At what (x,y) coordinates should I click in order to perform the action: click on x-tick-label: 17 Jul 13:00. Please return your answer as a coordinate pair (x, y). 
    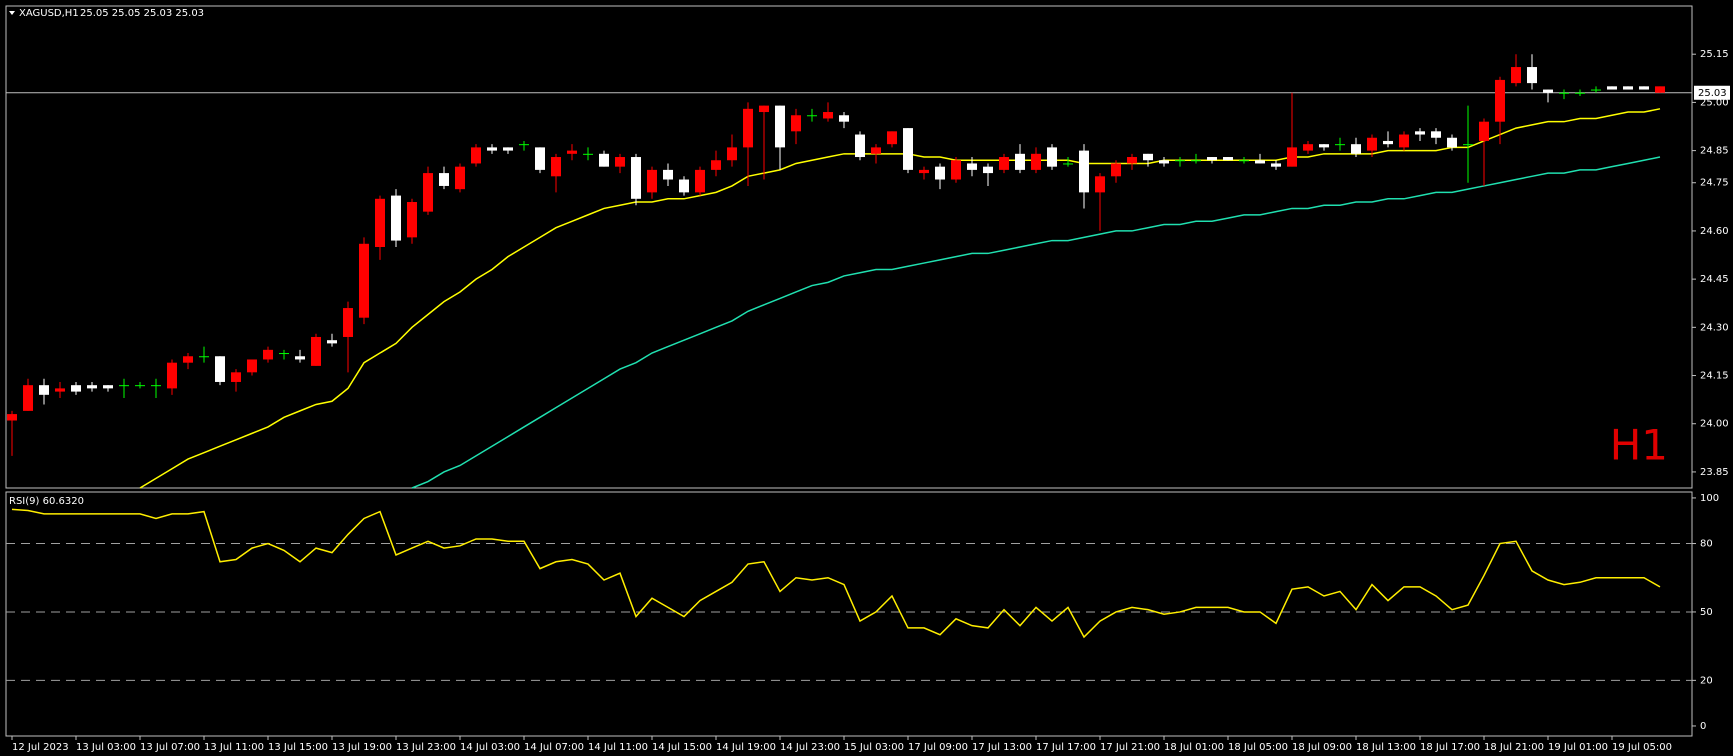
    Looking at the image, I should click on (1002, 747).